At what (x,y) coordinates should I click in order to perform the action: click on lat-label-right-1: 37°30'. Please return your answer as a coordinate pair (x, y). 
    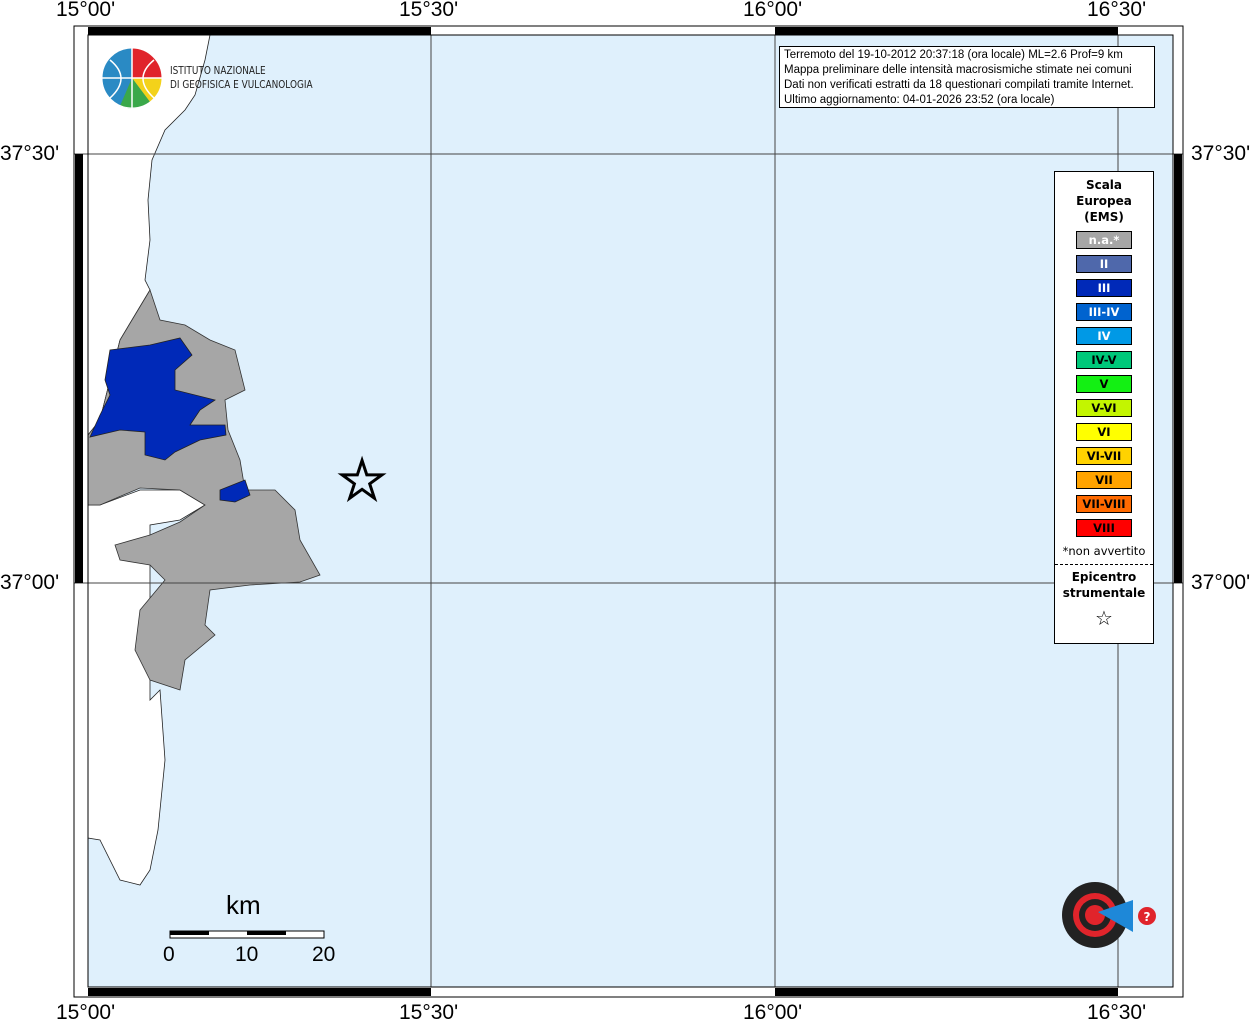
    Looking at the image, I should click on (1221, 153).